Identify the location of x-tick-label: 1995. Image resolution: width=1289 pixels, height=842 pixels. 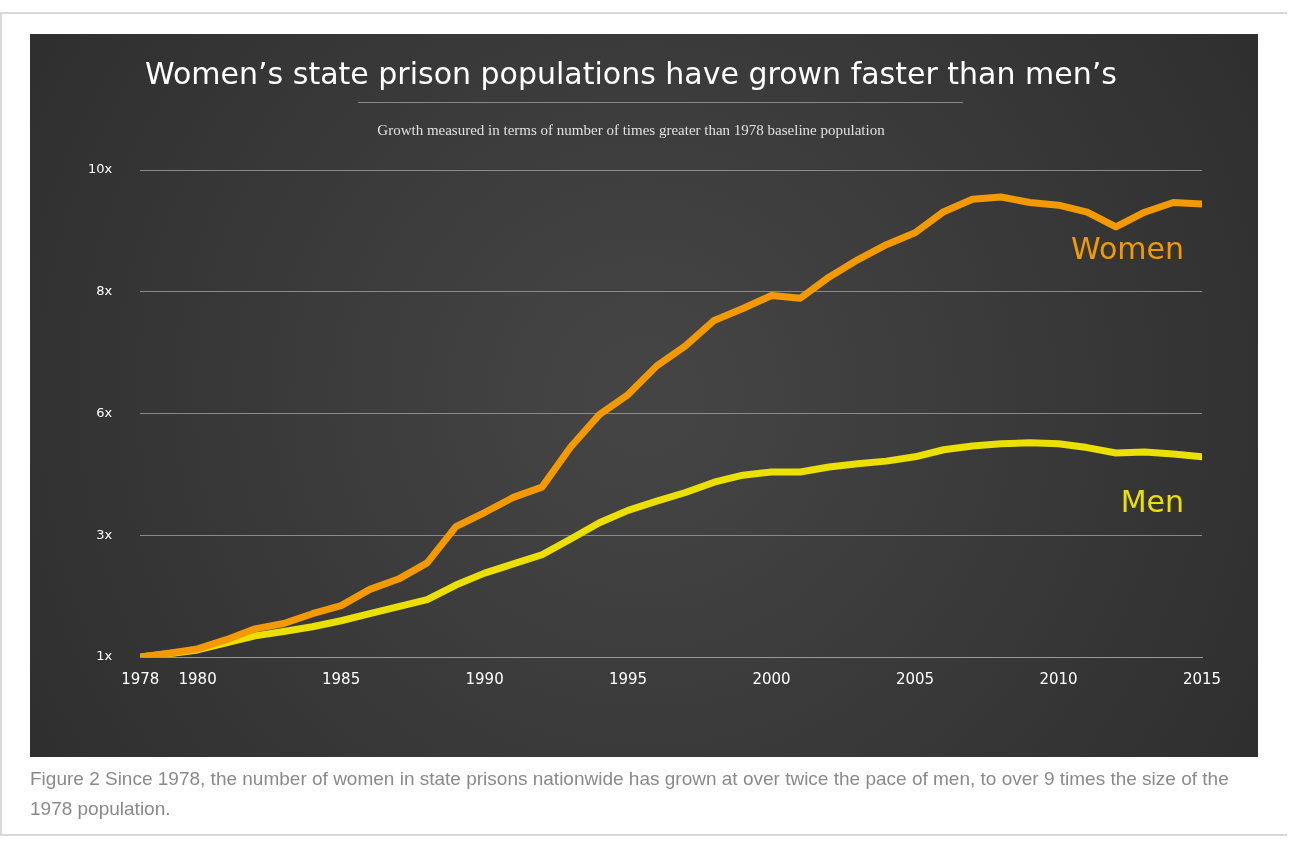
(628, 678).